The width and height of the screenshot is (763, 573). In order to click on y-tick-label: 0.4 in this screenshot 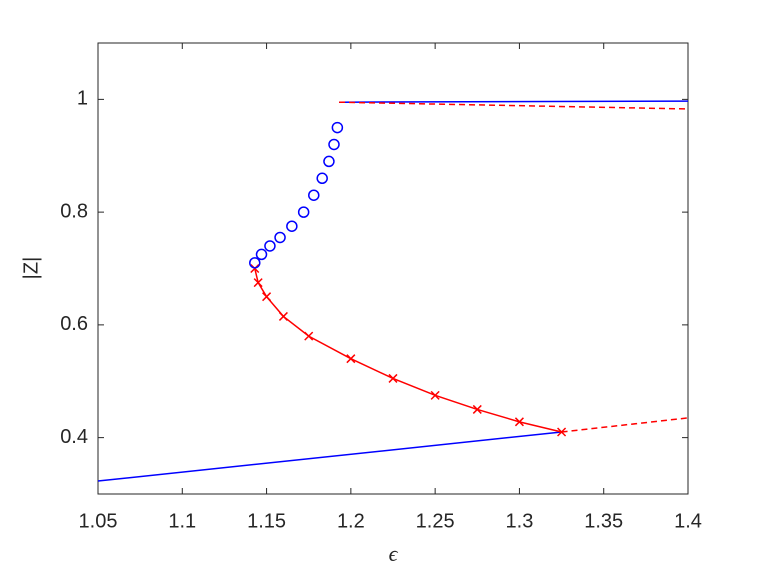, I will do `click(74, 437)`.